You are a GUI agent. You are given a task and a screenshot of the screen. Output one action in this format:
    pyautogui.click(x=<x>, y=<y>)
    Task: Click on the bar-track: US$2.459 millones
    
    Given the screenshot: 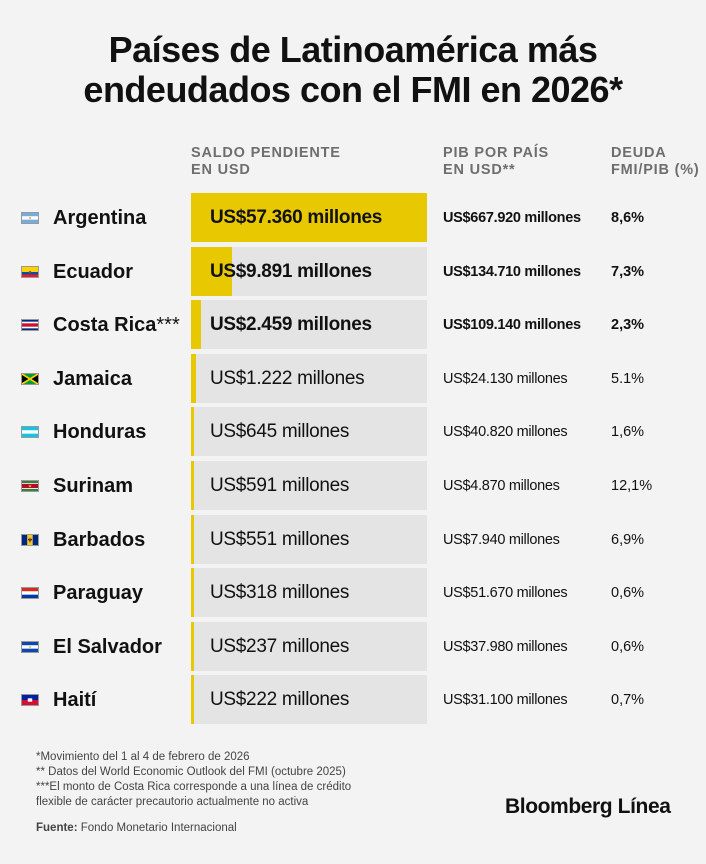 What is the action you would take?
    pyautogui.click(x=309, y=325)
    